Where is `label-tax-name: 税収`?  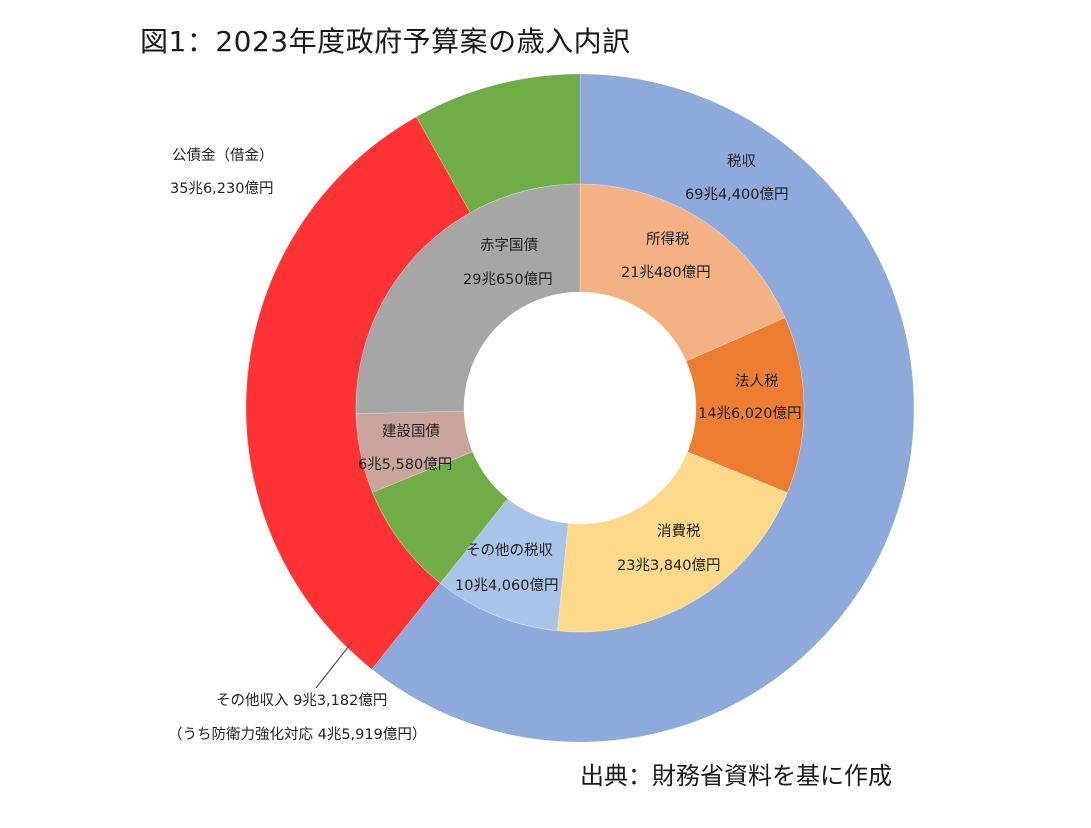
label-tax-name: 税収 is located at coordinates (741, 161).